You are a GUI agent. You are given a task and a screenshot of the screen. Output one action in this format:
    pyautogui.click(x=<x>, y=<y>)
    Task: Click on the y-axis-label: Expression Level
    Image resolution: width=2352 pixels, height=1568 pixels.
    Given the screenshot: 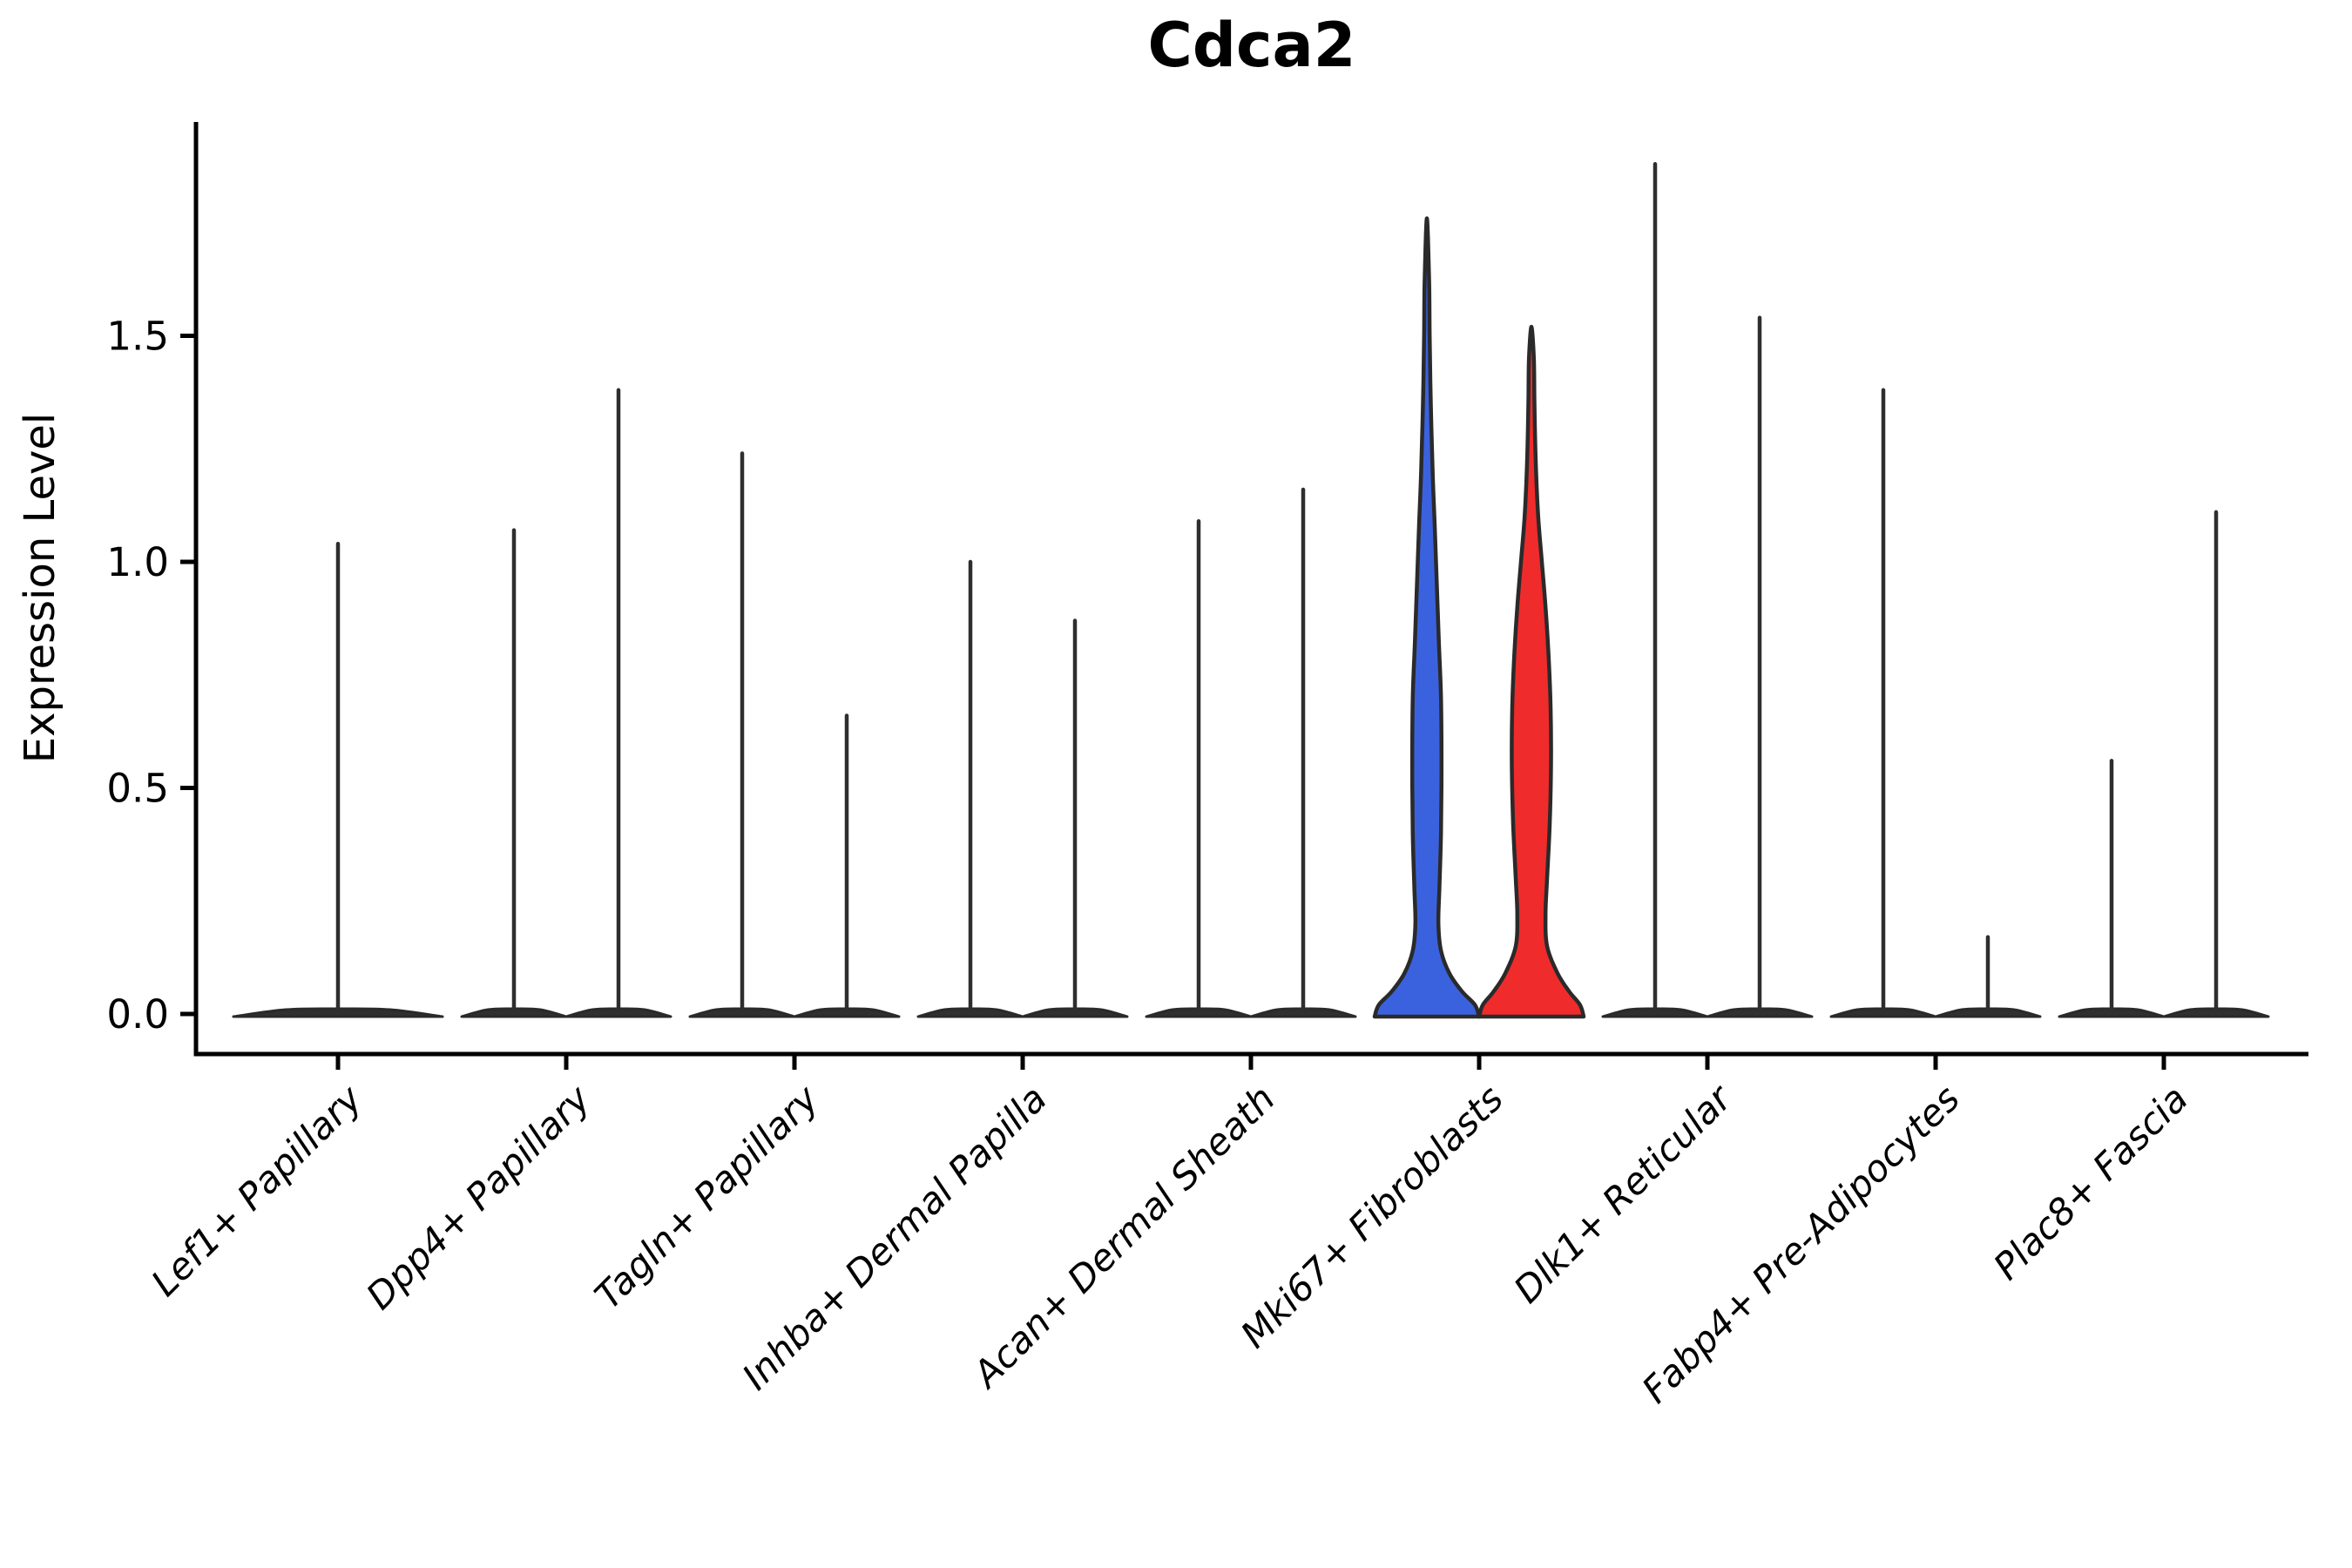 What is the action you would take?
    pyautogui.click(x=40, y=588)
    